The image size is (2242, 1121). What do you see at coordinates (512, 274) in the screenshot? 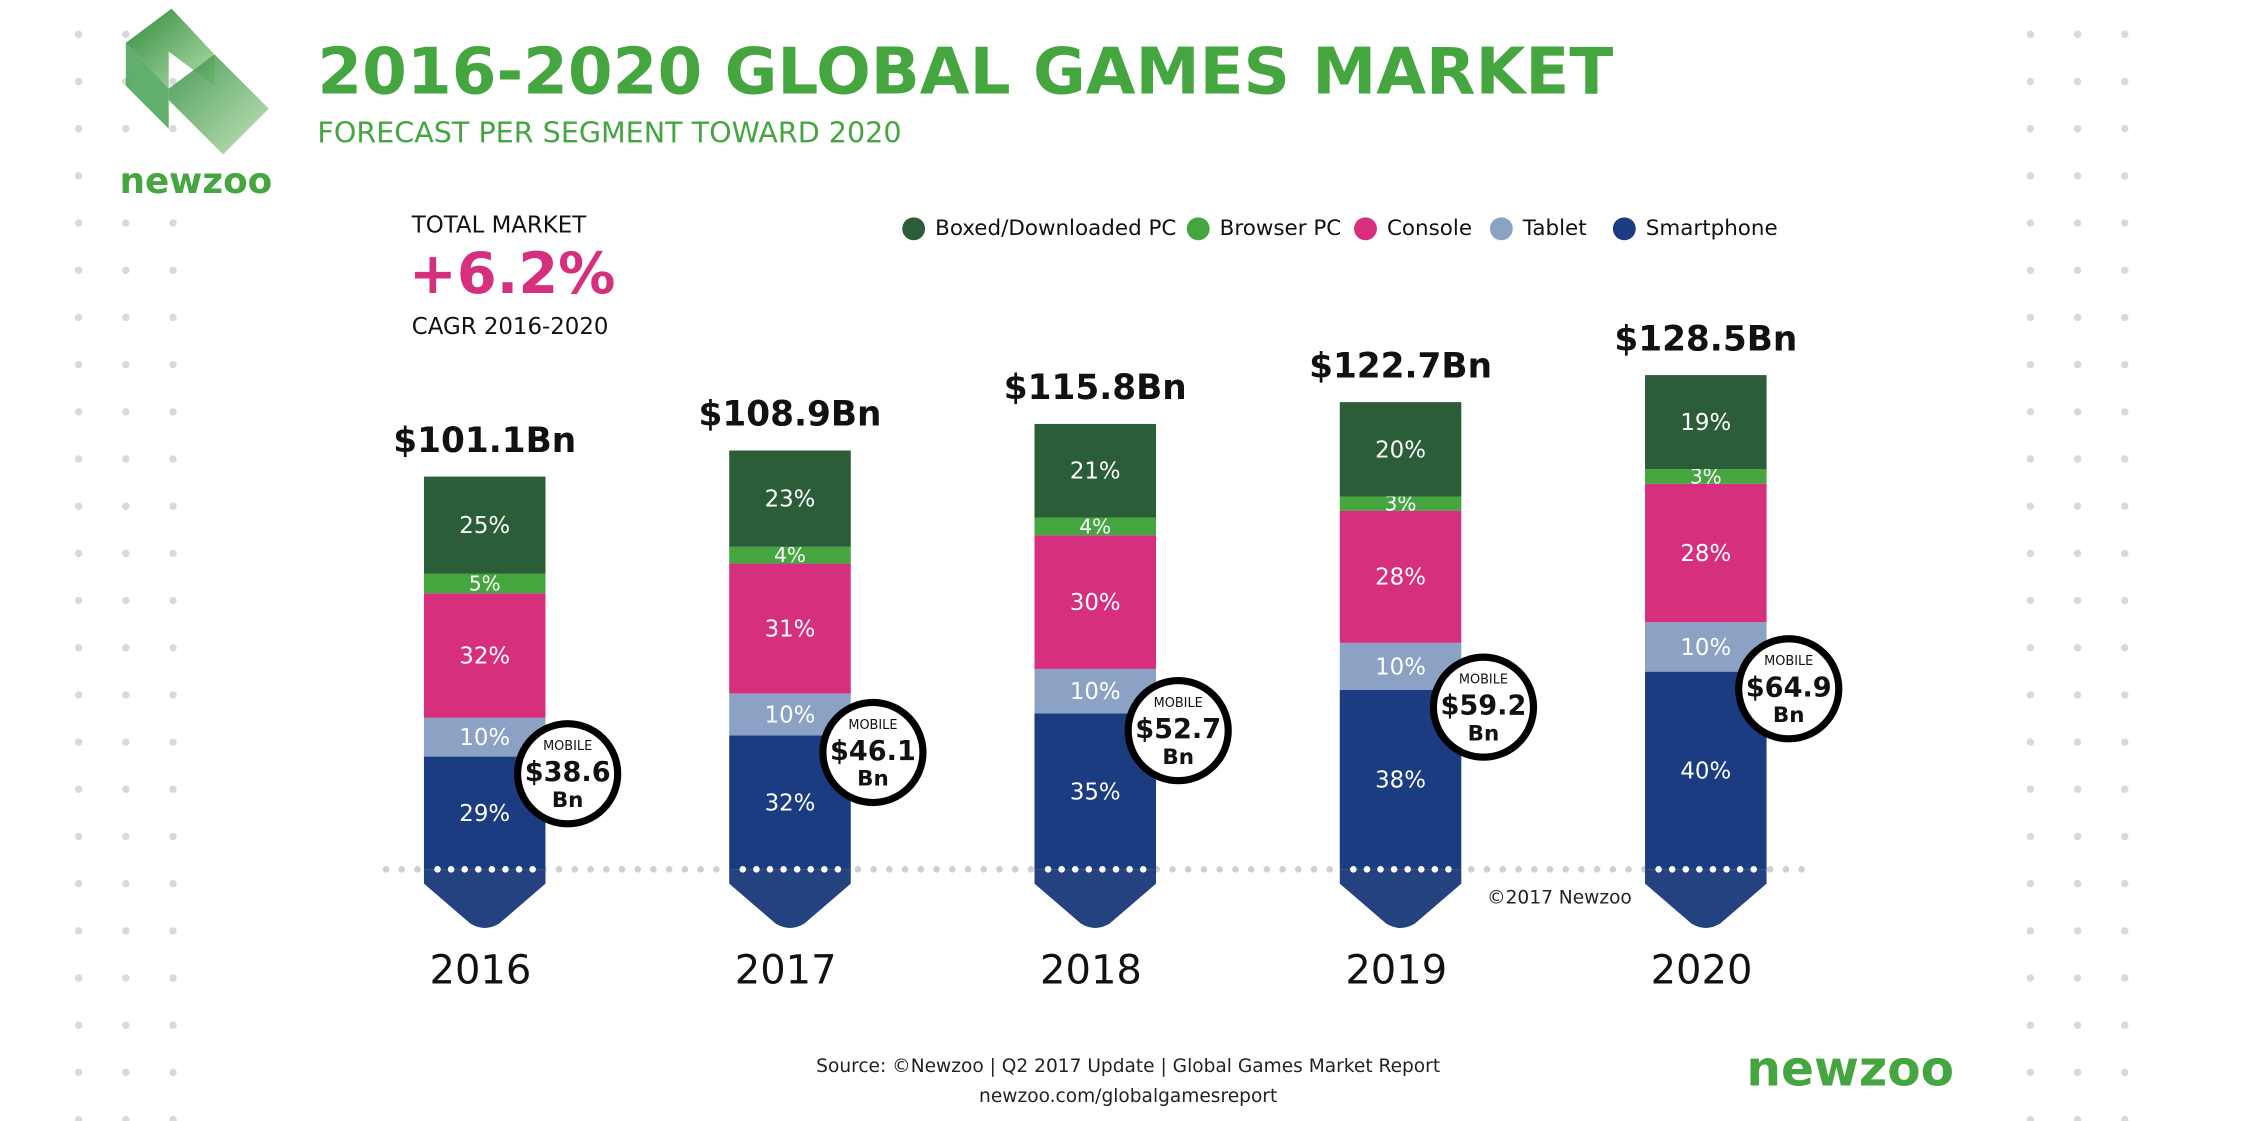
I see `cagr-value: +6.2%` at bounding box center [512, 274].